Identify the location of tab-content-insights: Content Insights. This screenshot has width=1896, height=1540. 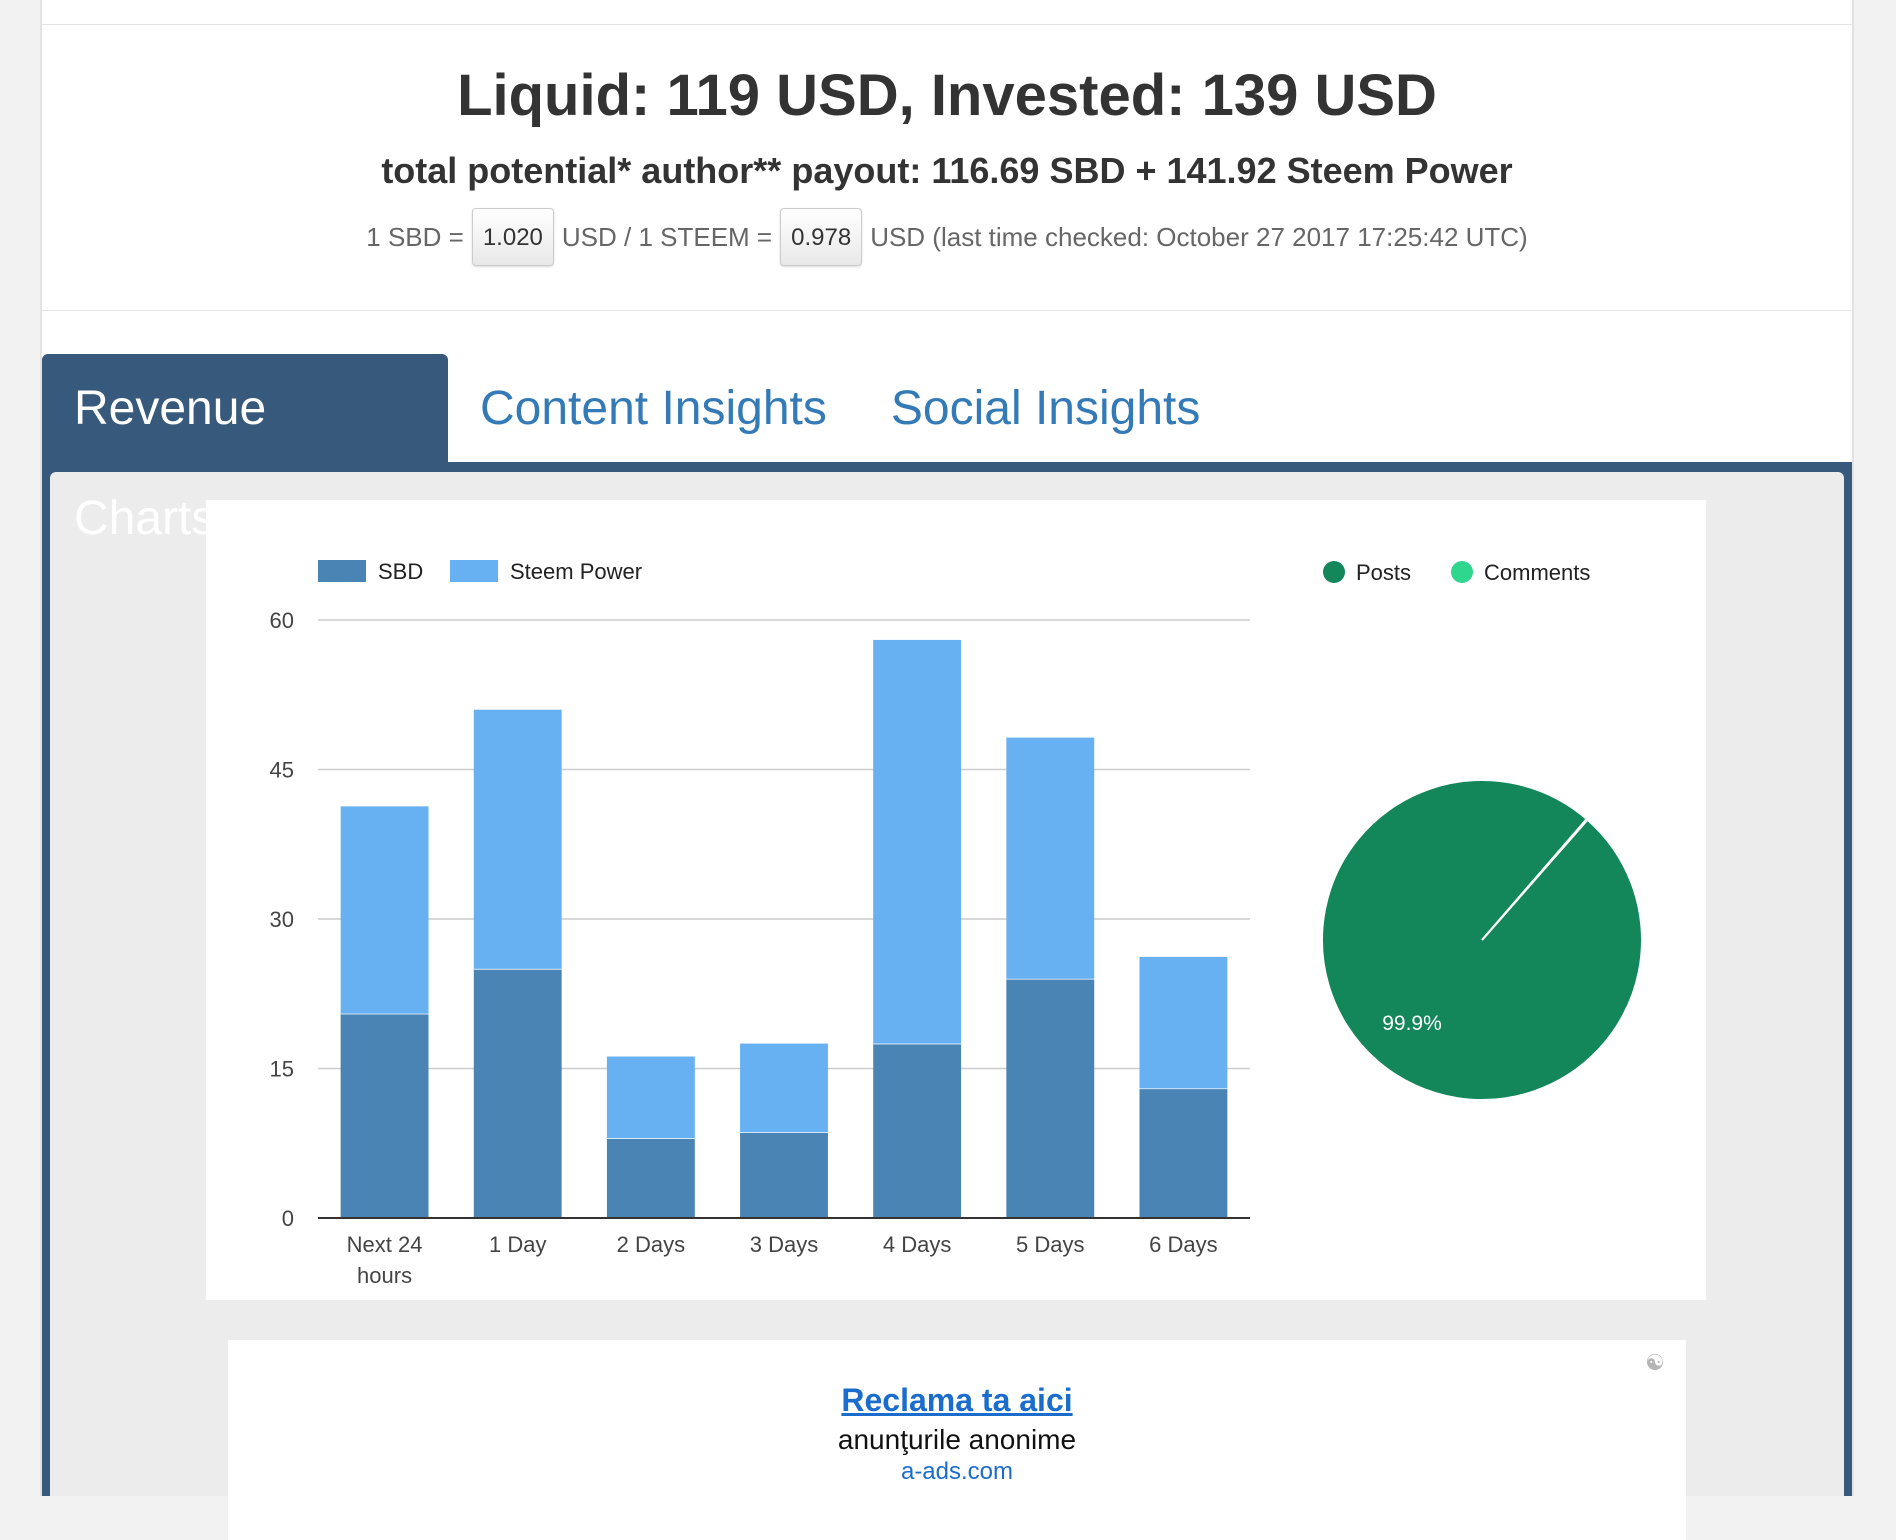
(653, 408).